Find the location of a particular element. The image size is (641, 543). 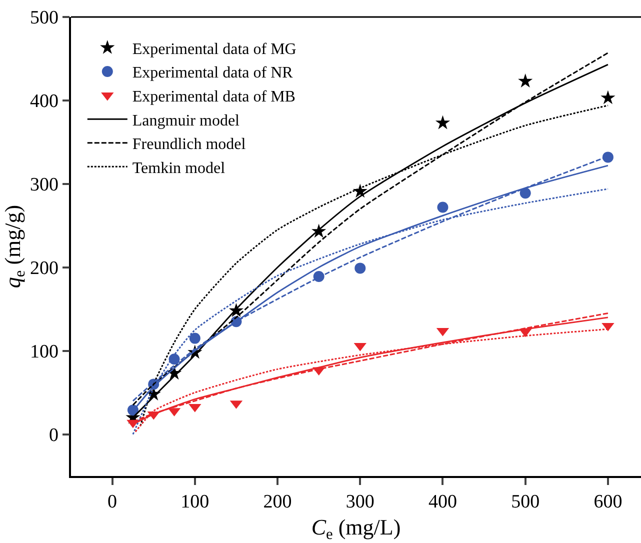

y-tick-label: 300 is located at coordinates (44, 185).